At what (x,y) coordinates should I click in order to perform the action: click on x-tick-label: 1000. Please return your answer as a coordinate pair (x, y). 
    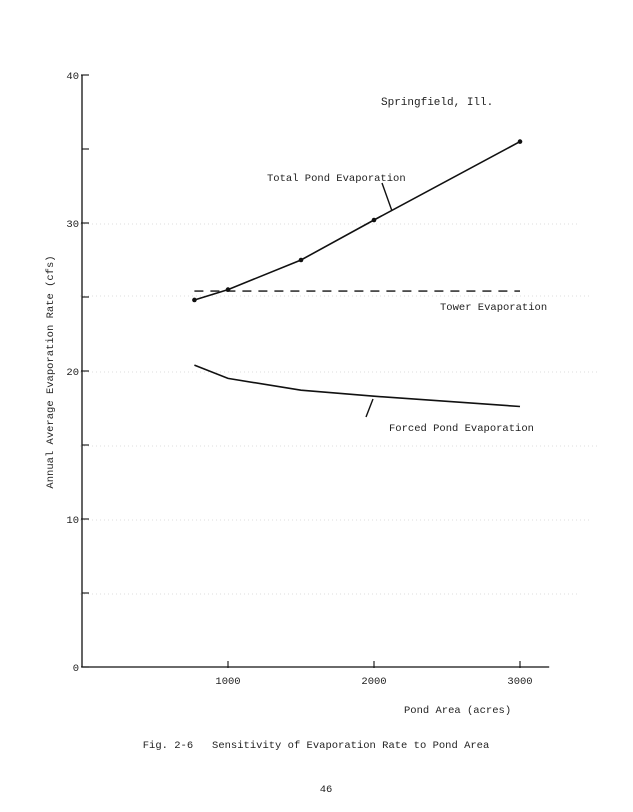
    Looking at the image, I should click on (227, 682).